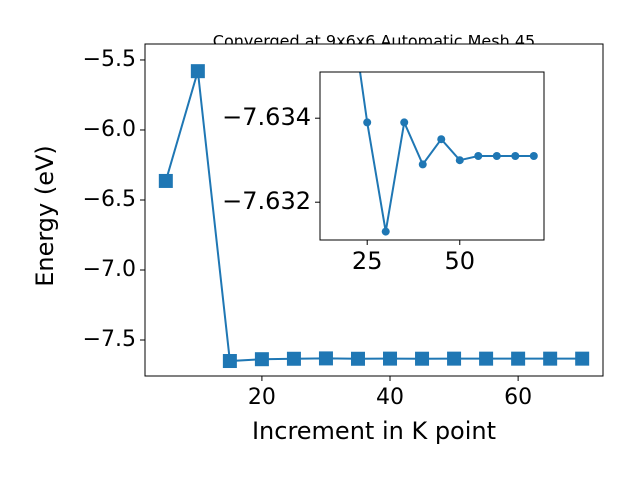 The height and width of the screenshot is (480, 640). Describe the element at coordinates (518, 397) in the screenshot. I see `x-tick-label: 60` at that location.